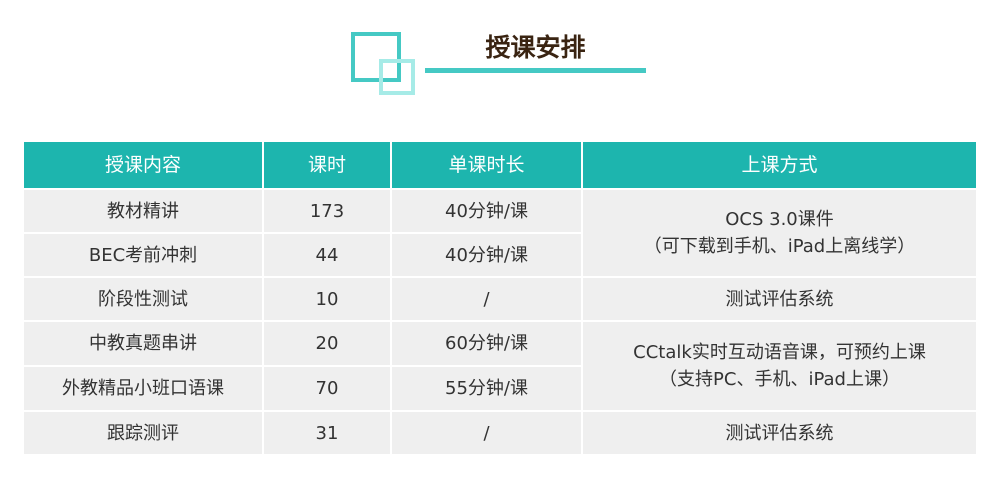 The height and width of the screenshot is (494, 1000). Describe the element at coordinates (327, 165) in the screenshot. I see `header-hours: 课时` at that location.